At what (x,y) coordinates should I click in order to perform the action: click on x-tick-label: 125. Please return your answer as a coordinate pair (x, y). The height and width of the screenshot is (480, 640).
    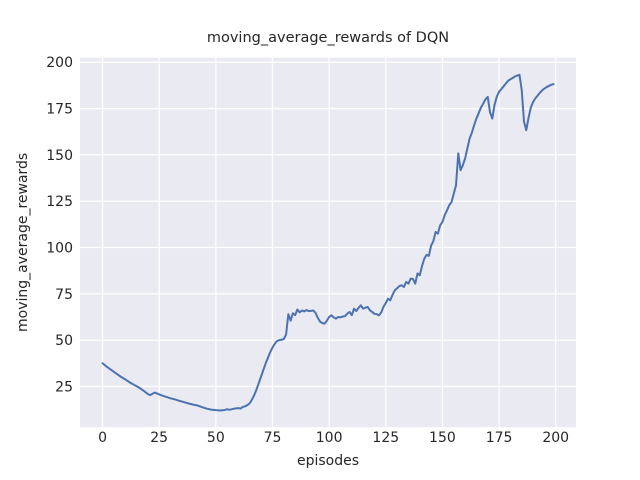
    Looking at the image, I should click on (385, 438).